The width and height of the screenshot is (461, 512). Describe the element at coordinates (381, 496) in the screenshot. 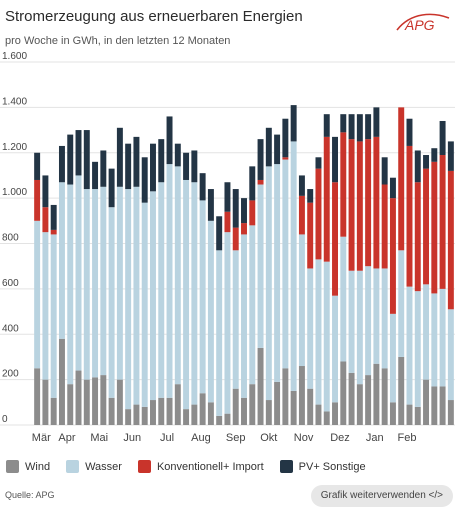

I see `reuse-graphic-button: Grafik weiterverwenden </>` at that location.